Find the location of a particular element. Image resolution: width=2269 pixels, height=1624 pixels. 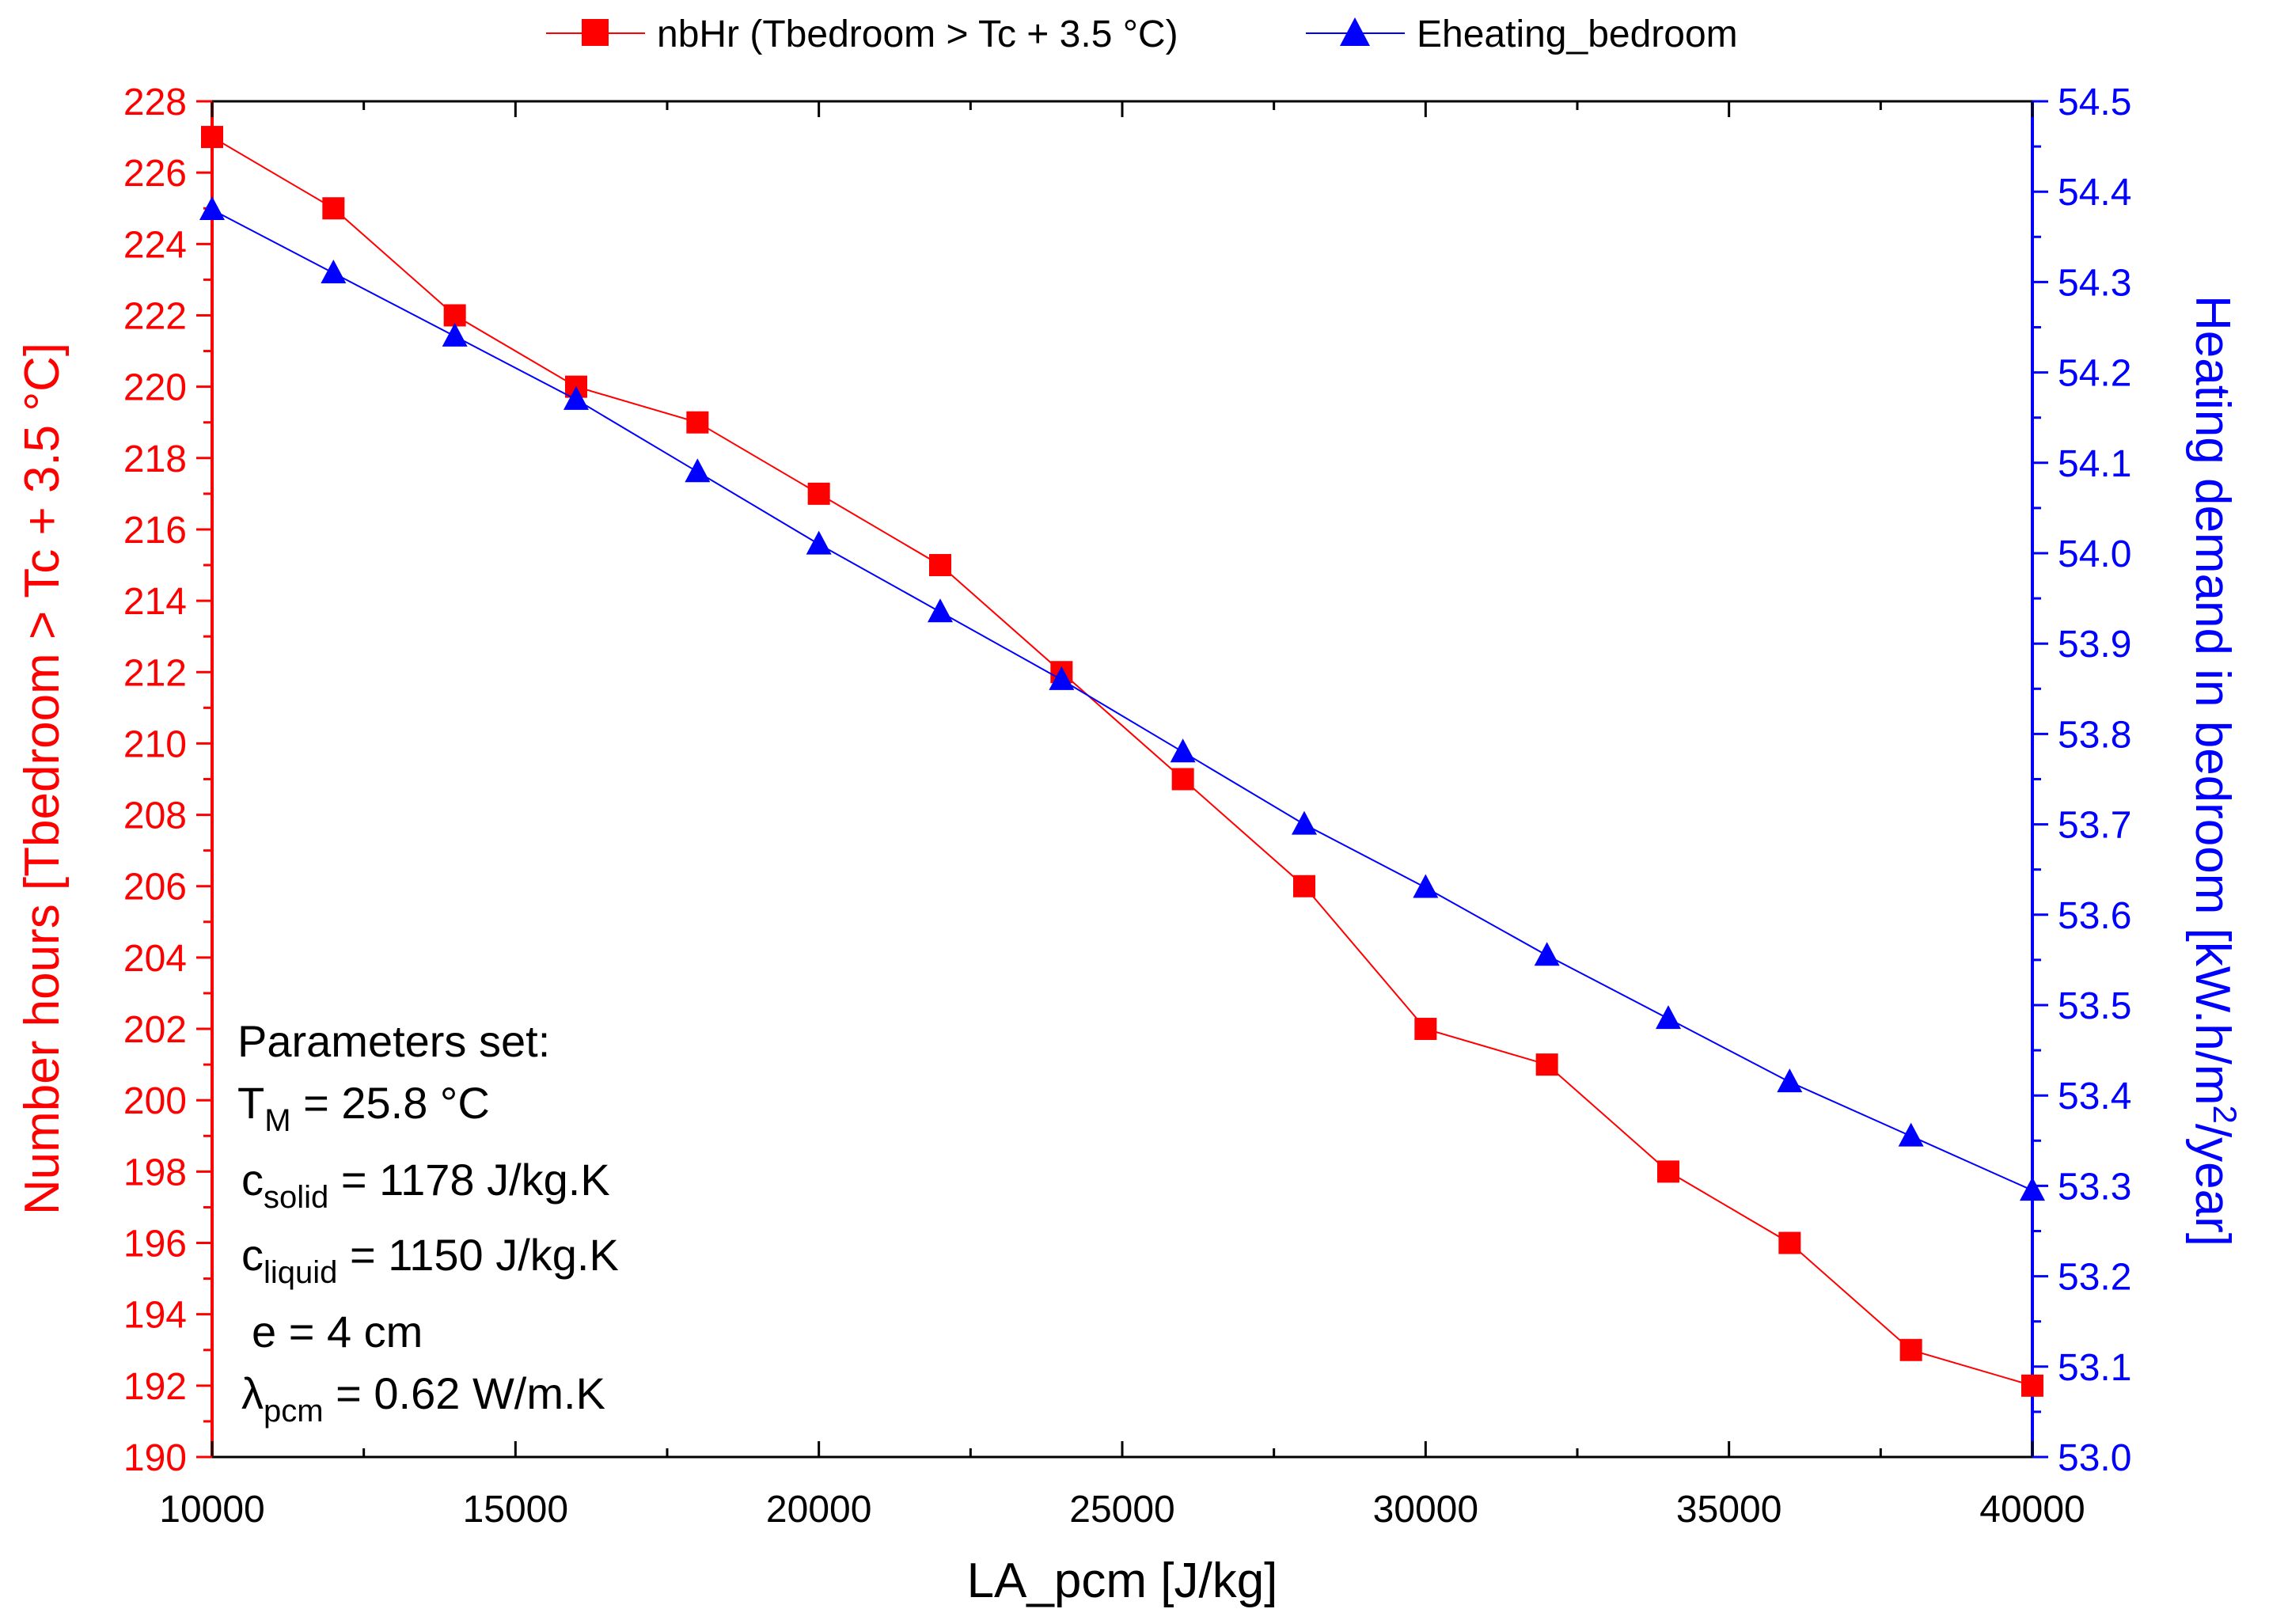

right-tick-label: 53.9 is located at coordinates (2094, 645).